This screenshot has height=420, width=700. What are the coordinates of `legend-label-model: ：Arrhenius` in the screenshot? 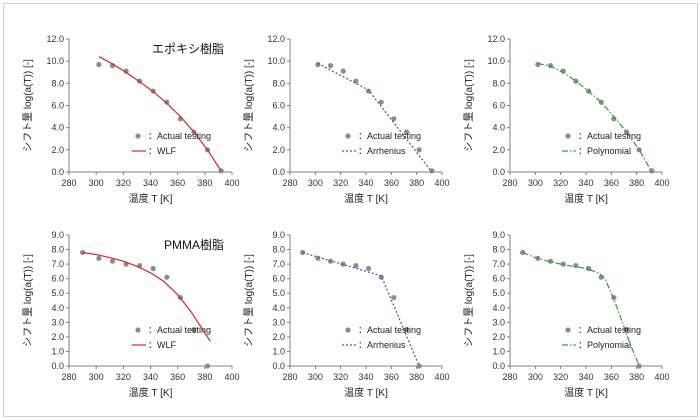 It's located at (382, 345).